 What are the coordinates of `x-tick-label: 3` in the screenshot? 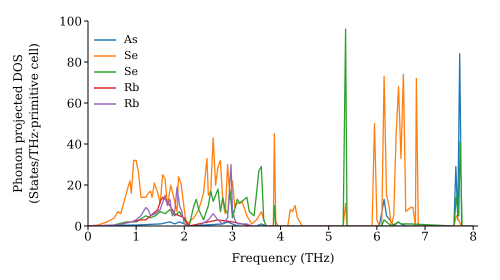 It's located at (232, 237).